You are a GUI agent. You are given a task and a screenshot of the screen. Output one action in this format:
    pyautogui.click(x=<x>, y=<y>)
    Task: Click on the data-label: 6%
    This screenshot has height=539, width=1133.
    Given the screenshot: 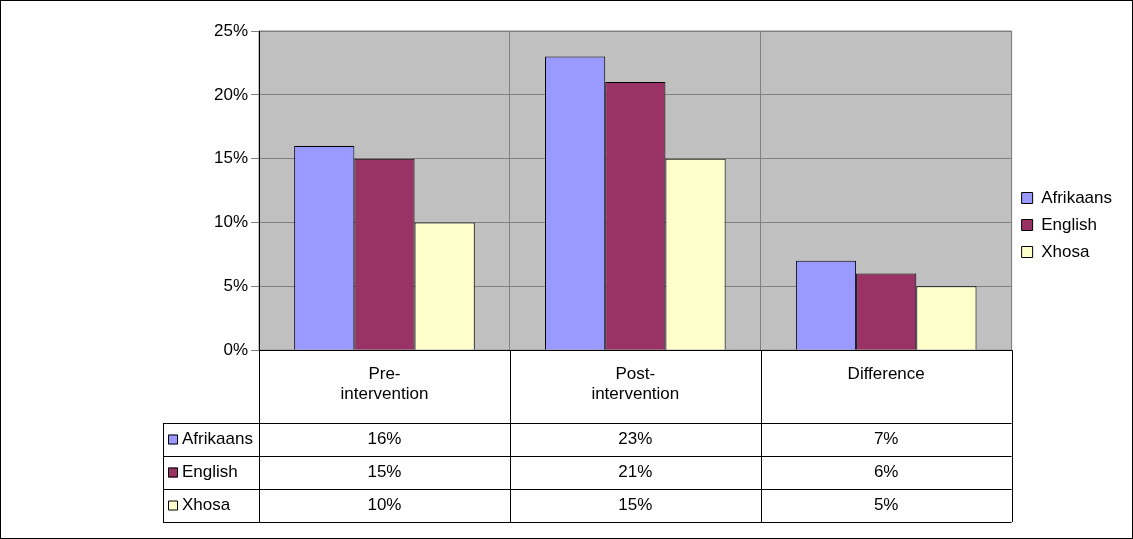 What is the action you would take?
    pyautogui.click(x=886, y=472)
    